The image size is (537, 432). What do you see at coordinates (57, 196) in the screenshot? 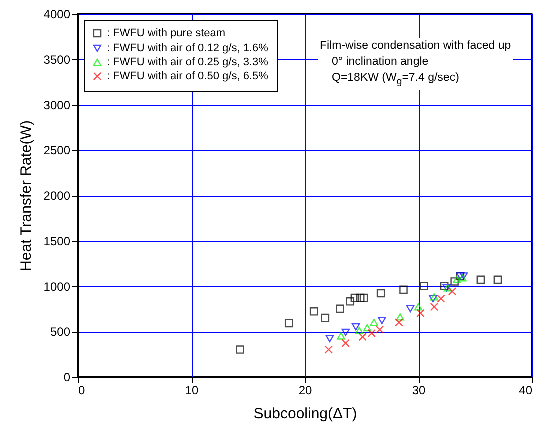
I see `y-tick-label: 2000` at bounding box center [57, 196].